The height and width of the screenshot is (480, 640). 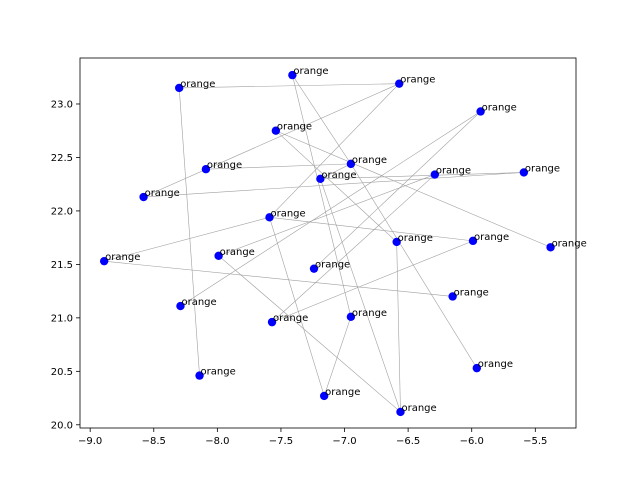 What do you see at coordinates (218, 372) in the screenshot?
I see `point-label-22: orange` at bounding box center [218, 372].